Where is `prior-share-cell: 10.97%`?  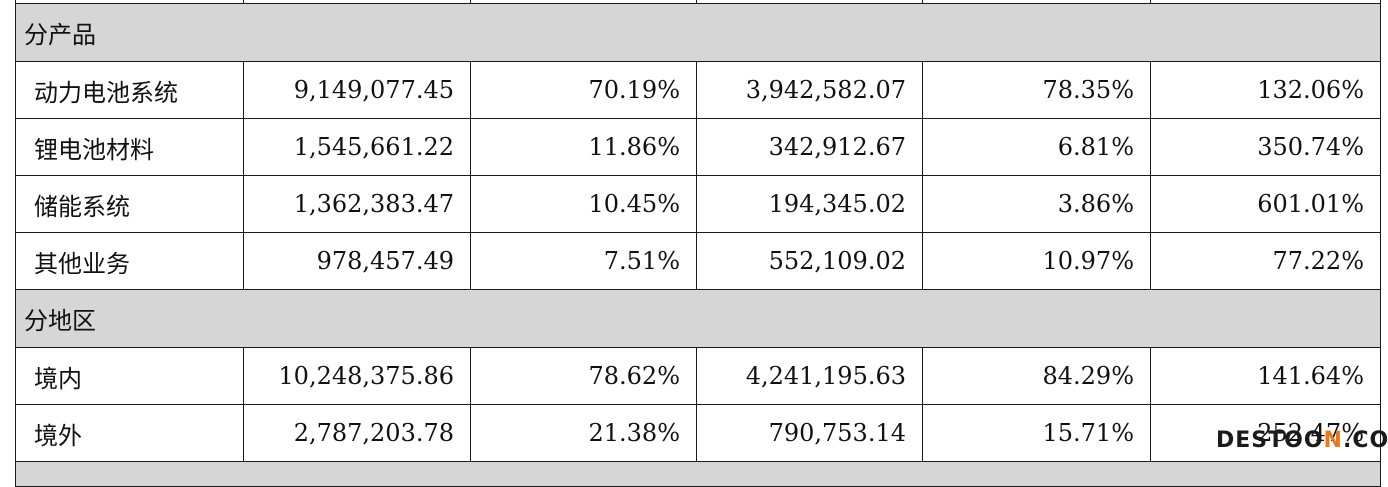
prior-share-cell: 10.97% is located at coordinates (1036, 261).